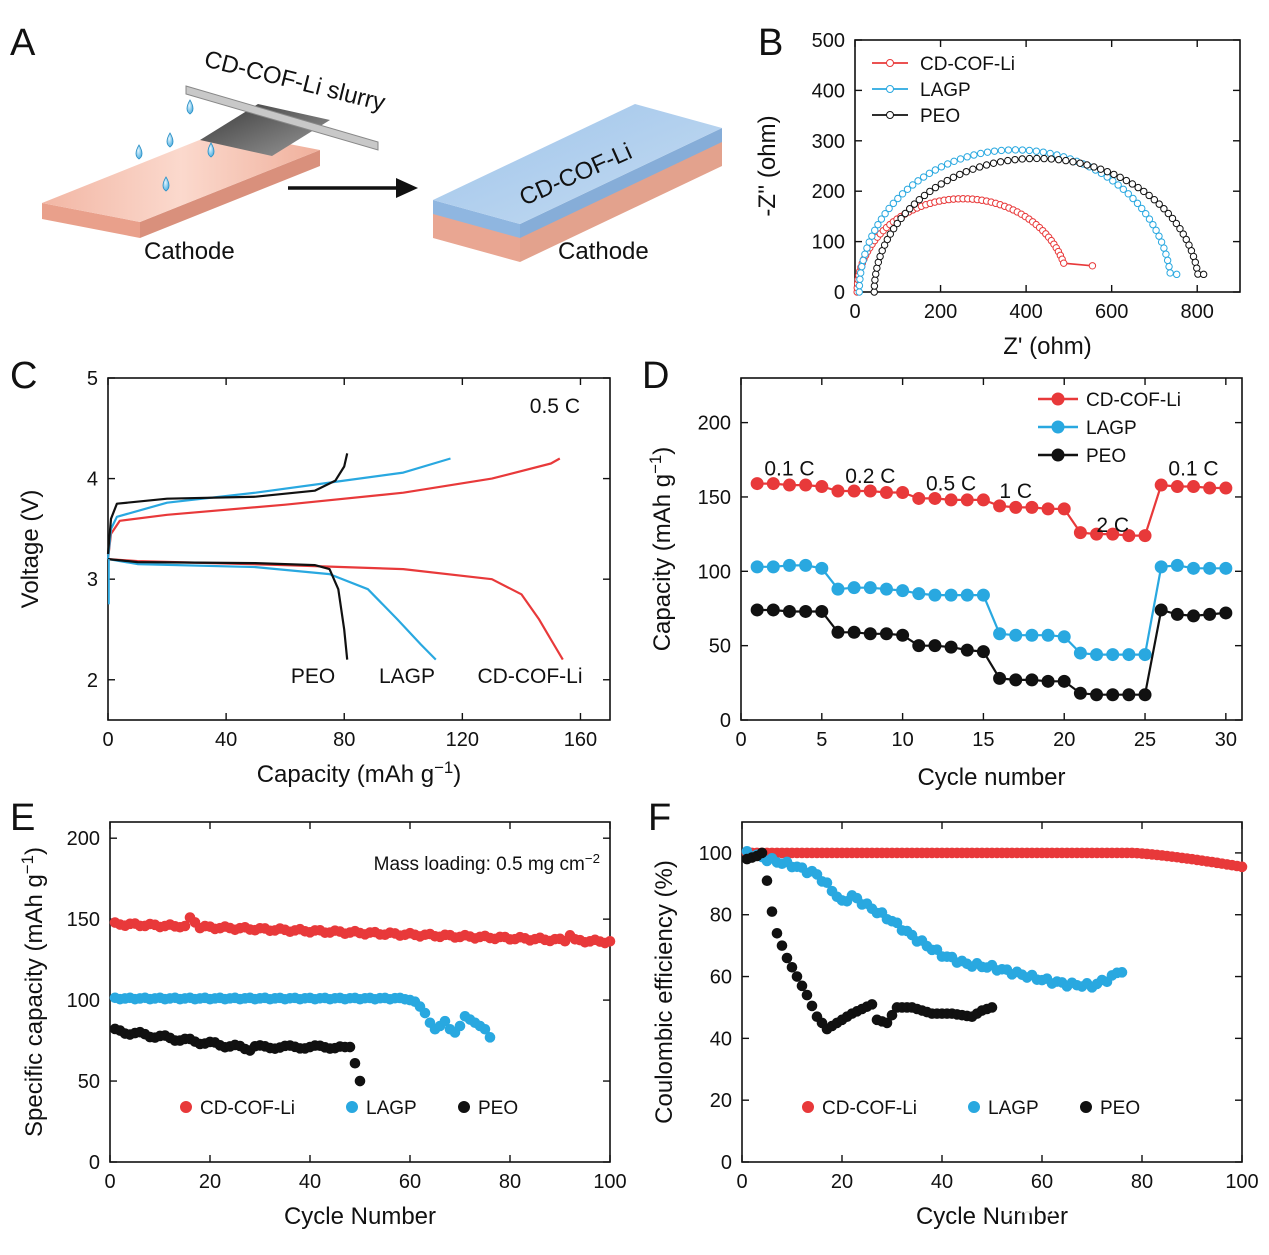 The height and width of the screenshot is (1255, 1269). I want to click on rate-label: 0.2 C, so click(870, 476).